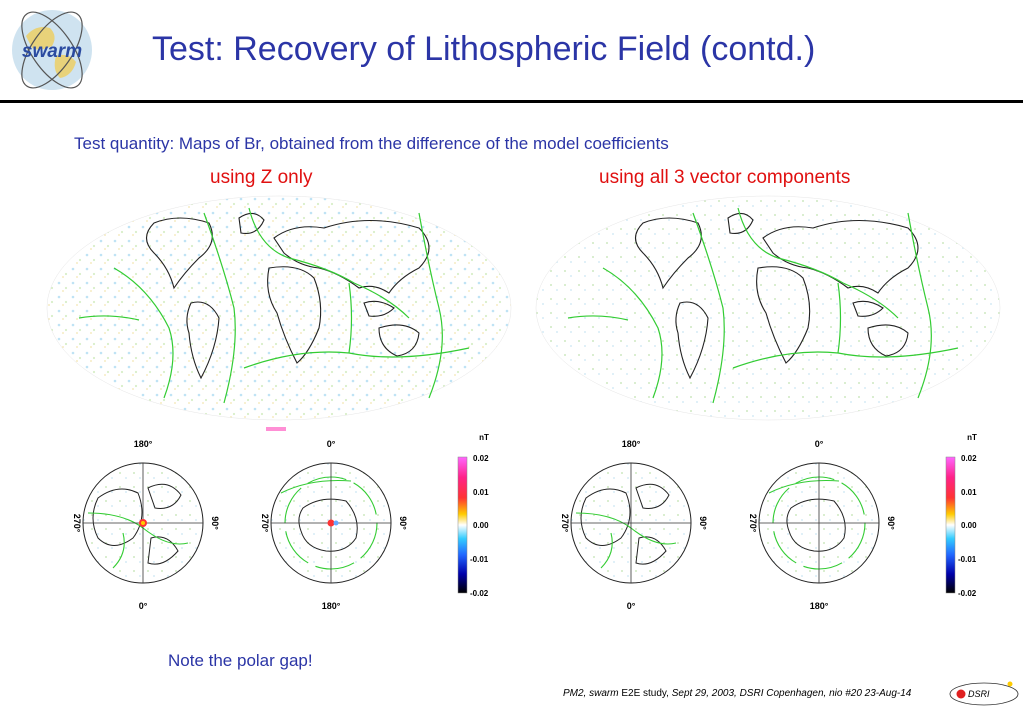 This screenshot has width=1023, height=708. What do you see at coordinates (331, 444) in the screenshot?
I see `label-south-top-left: 0°` at bounding box center [331, 444].